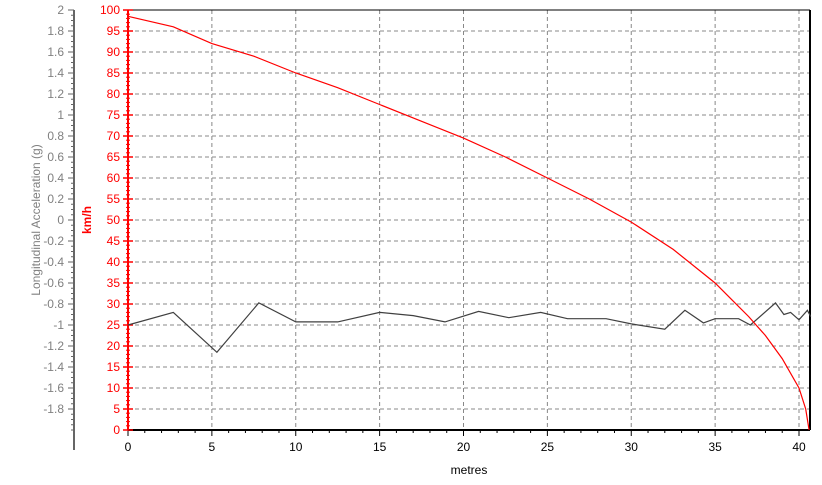 The width and height of the screenshot is (822, 485). I want to click on y-left-tick-label: 1.8, so click(55, 31).